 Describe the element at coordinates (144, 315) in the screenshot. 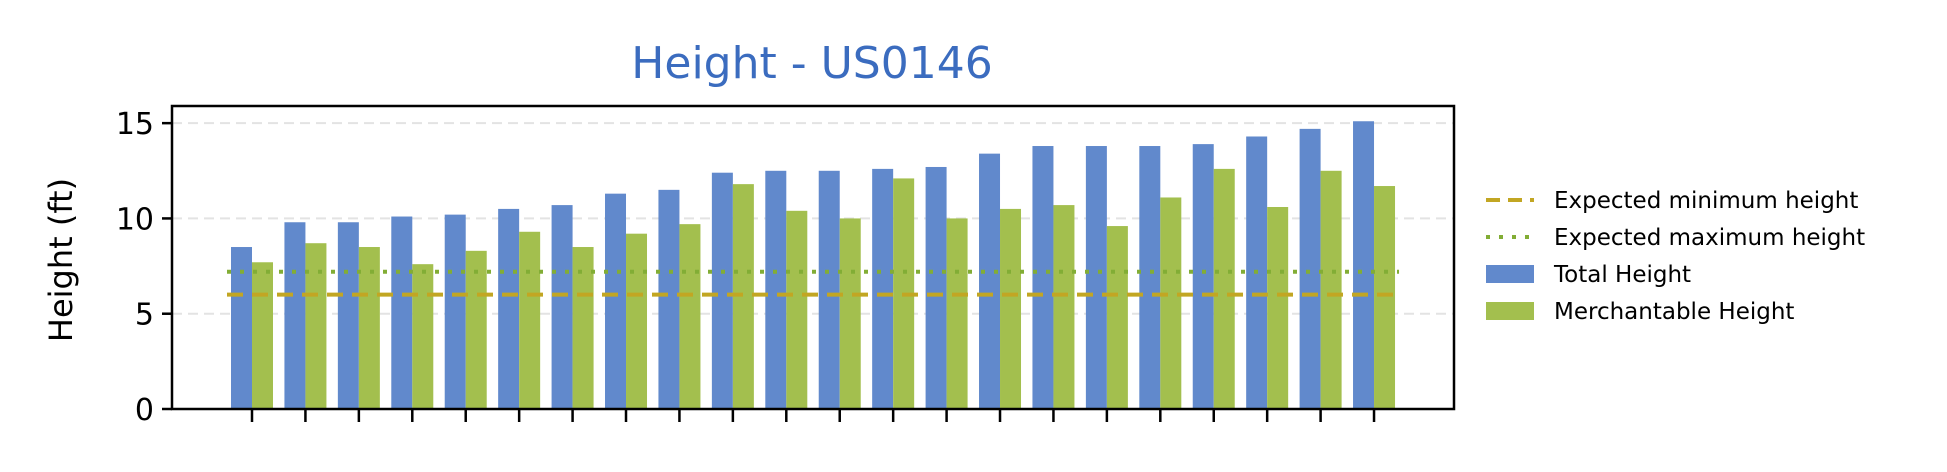

I see `y-tick-label: 5` at that location.